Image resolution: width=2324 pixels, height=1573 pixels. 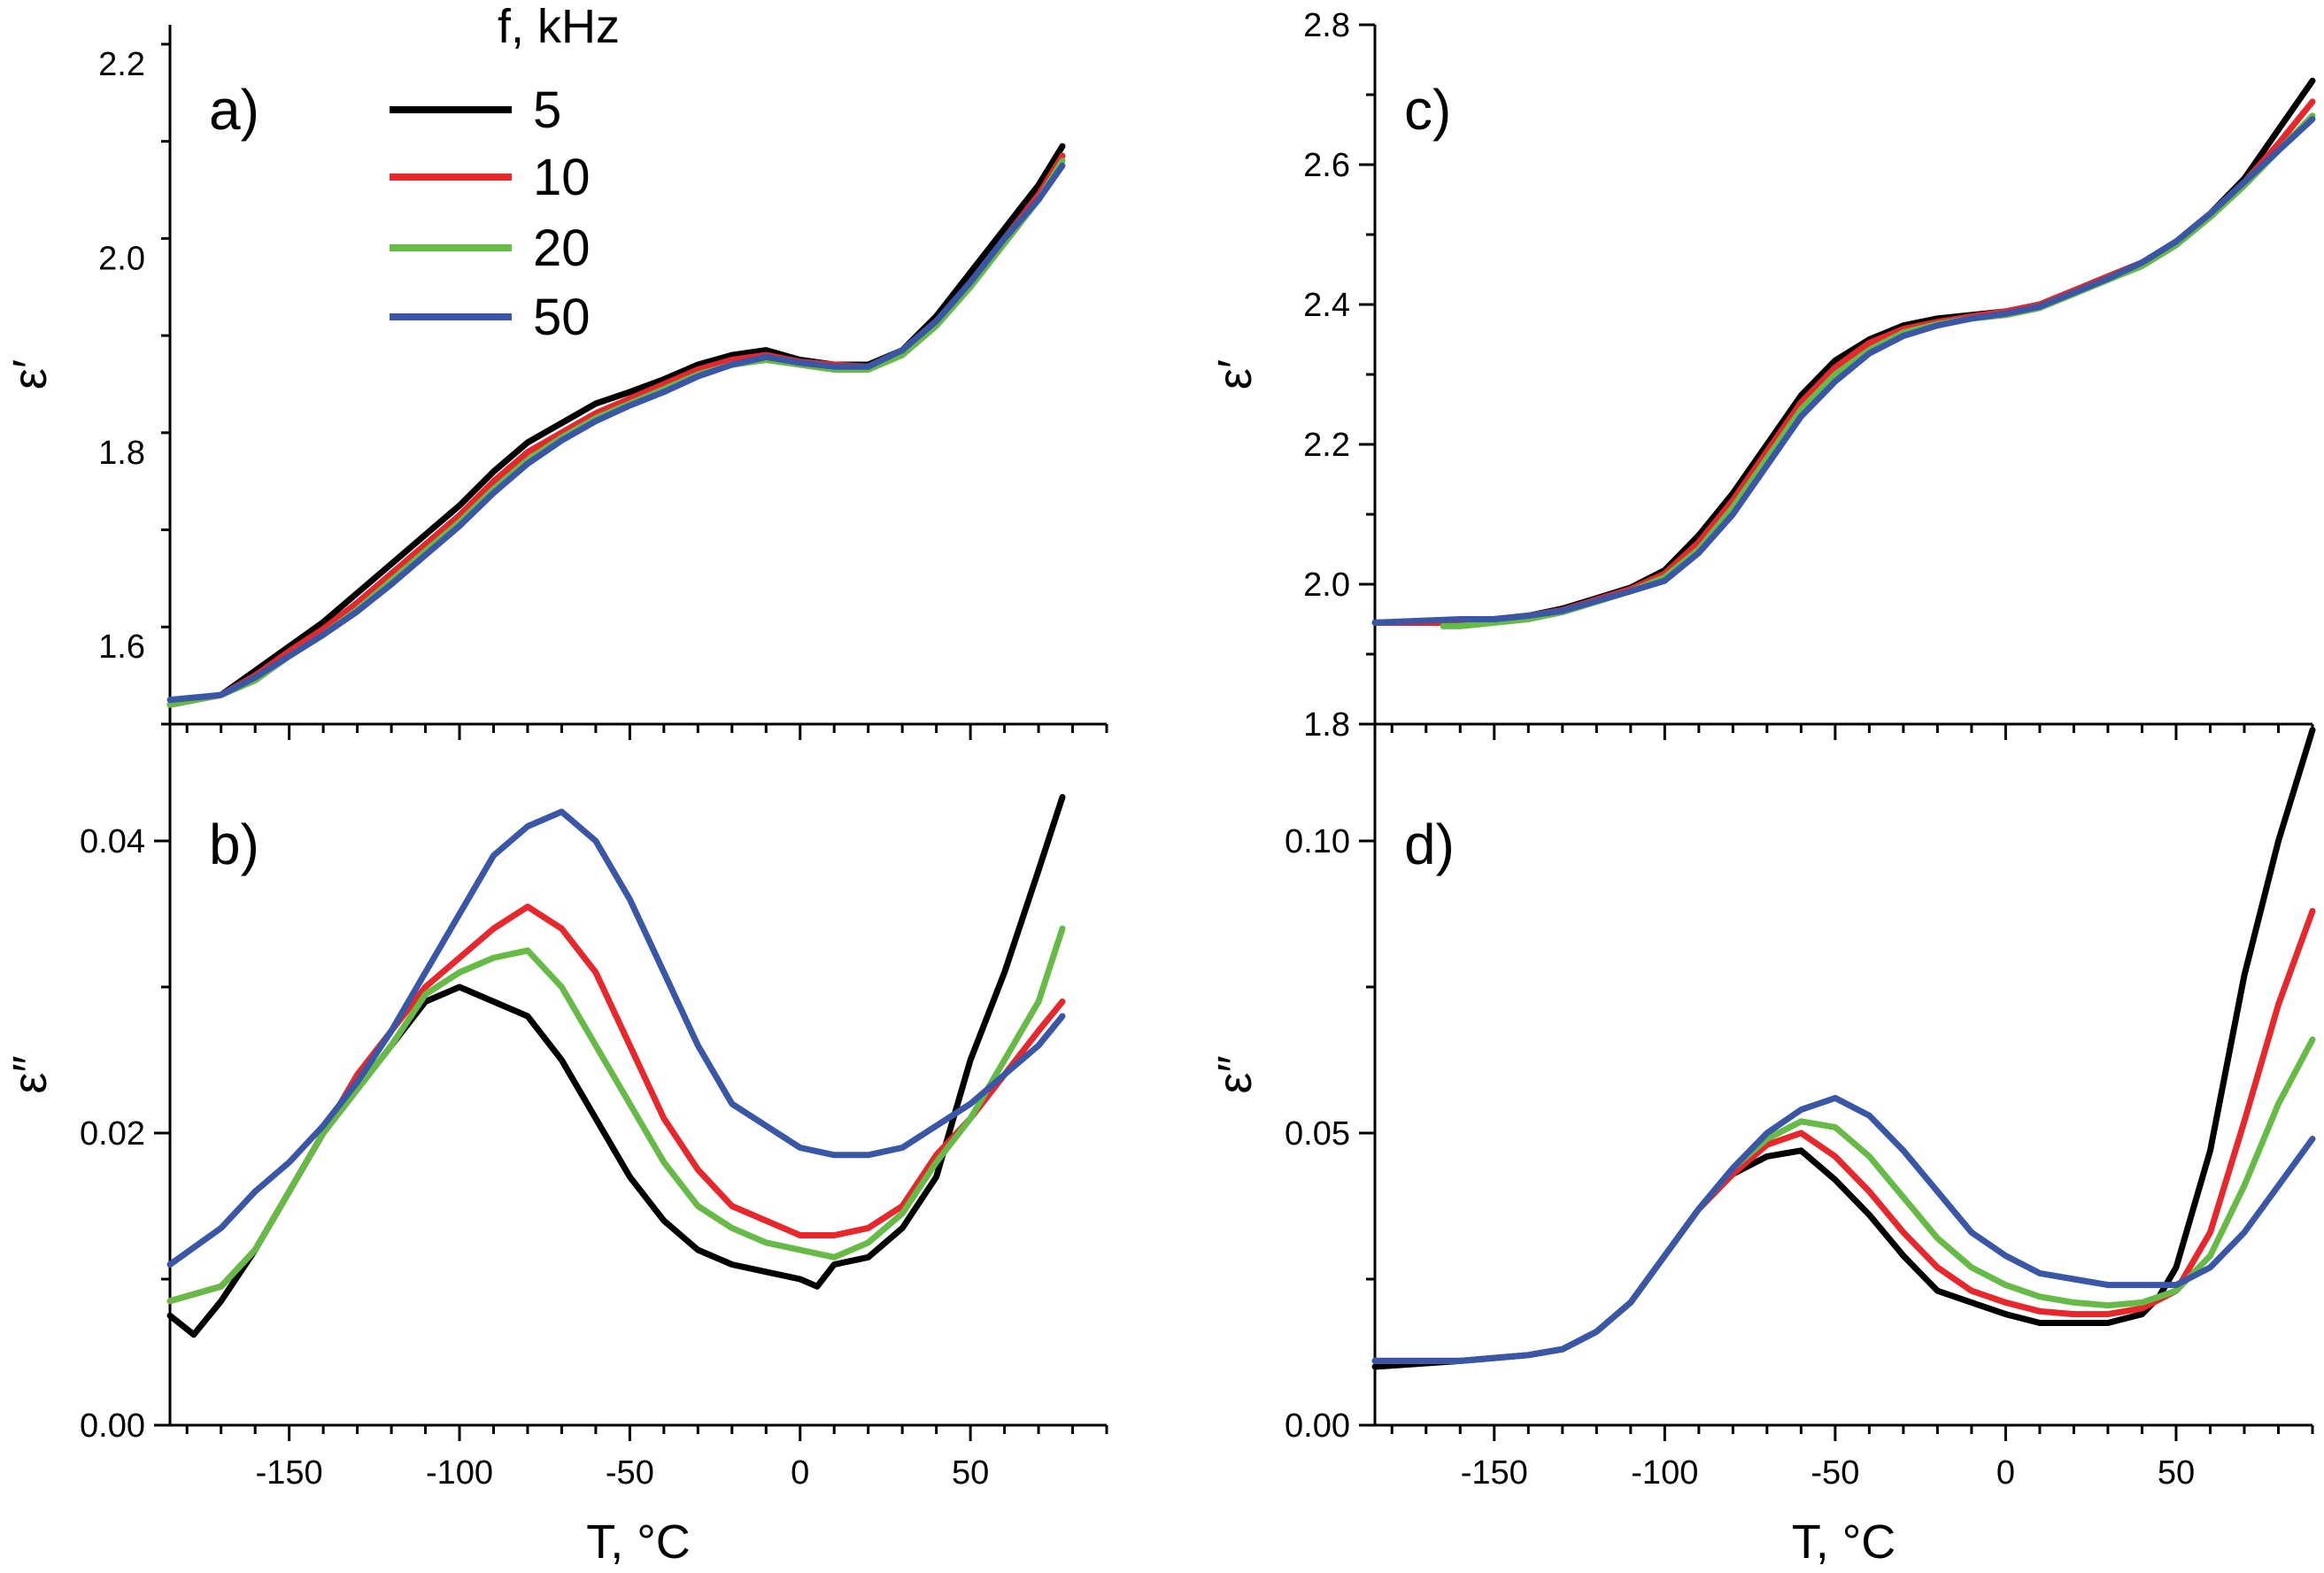 I want to click on y-tick-label: 1.6, so click(x=121, y=647).